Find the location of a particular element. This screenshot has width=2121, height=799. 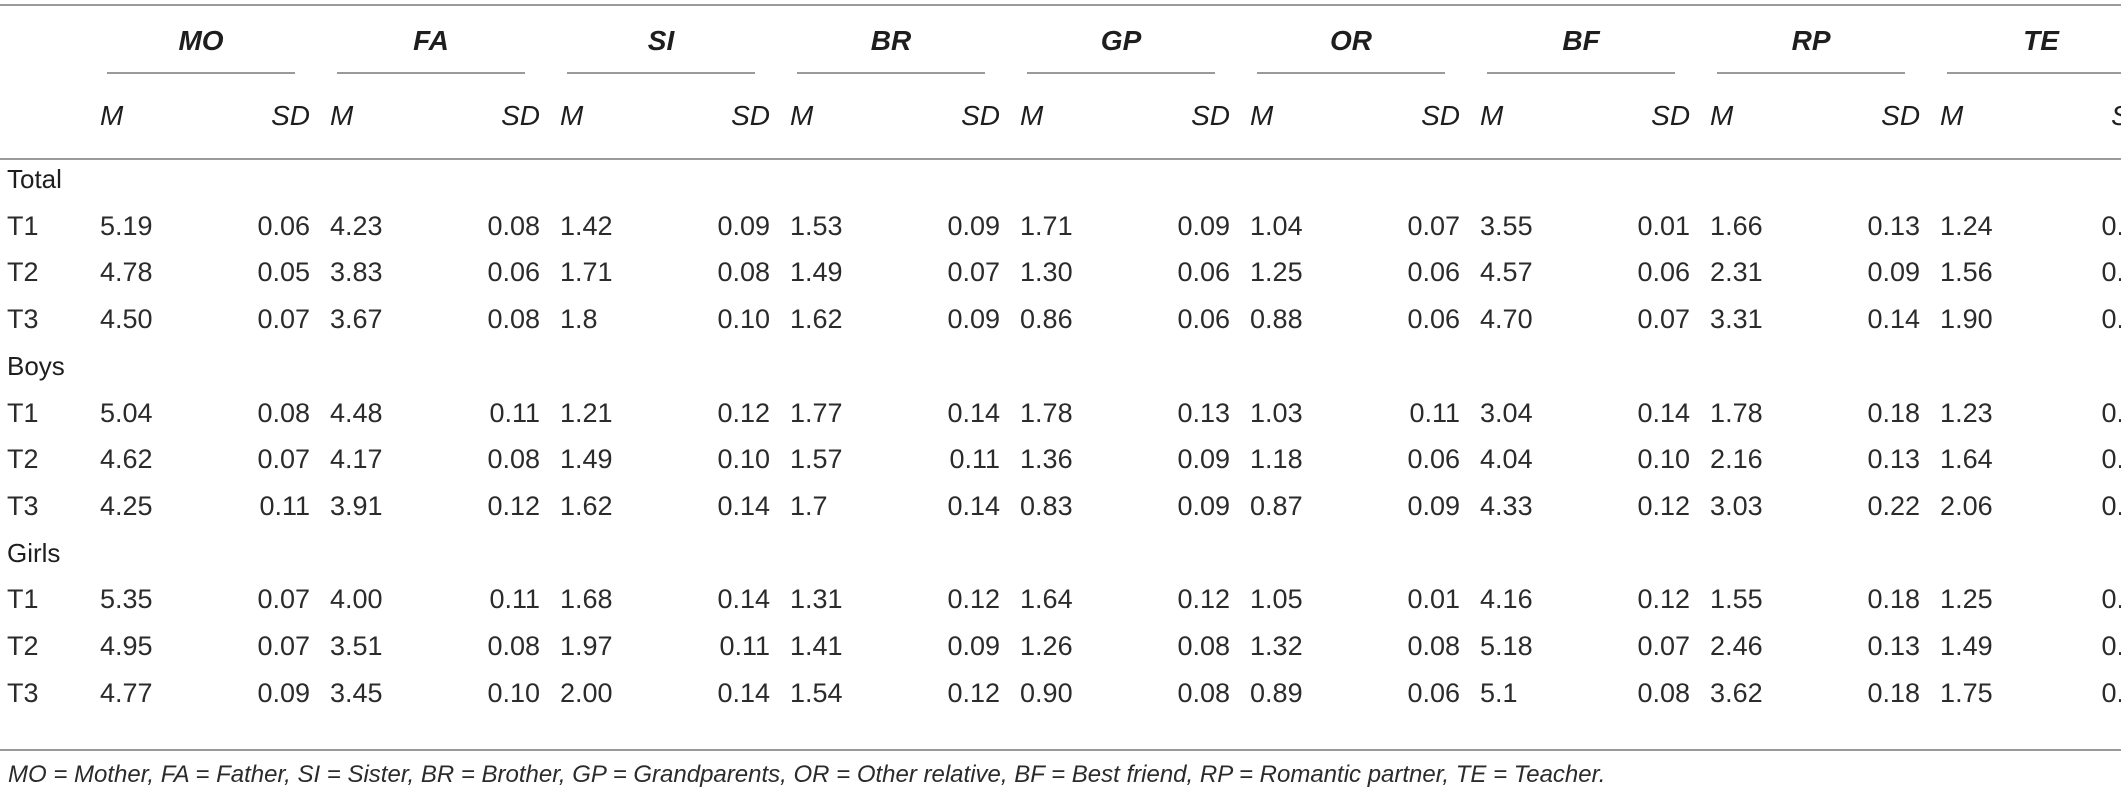

mean-value-cell: 1.24 is located at coordinates (1966, 225).